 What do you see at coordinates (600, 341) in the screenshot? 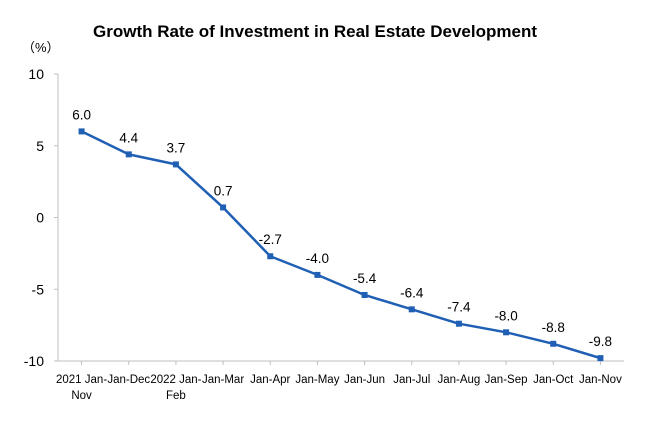
I see `data-label: -9.8` at bounding box center [600, 341].